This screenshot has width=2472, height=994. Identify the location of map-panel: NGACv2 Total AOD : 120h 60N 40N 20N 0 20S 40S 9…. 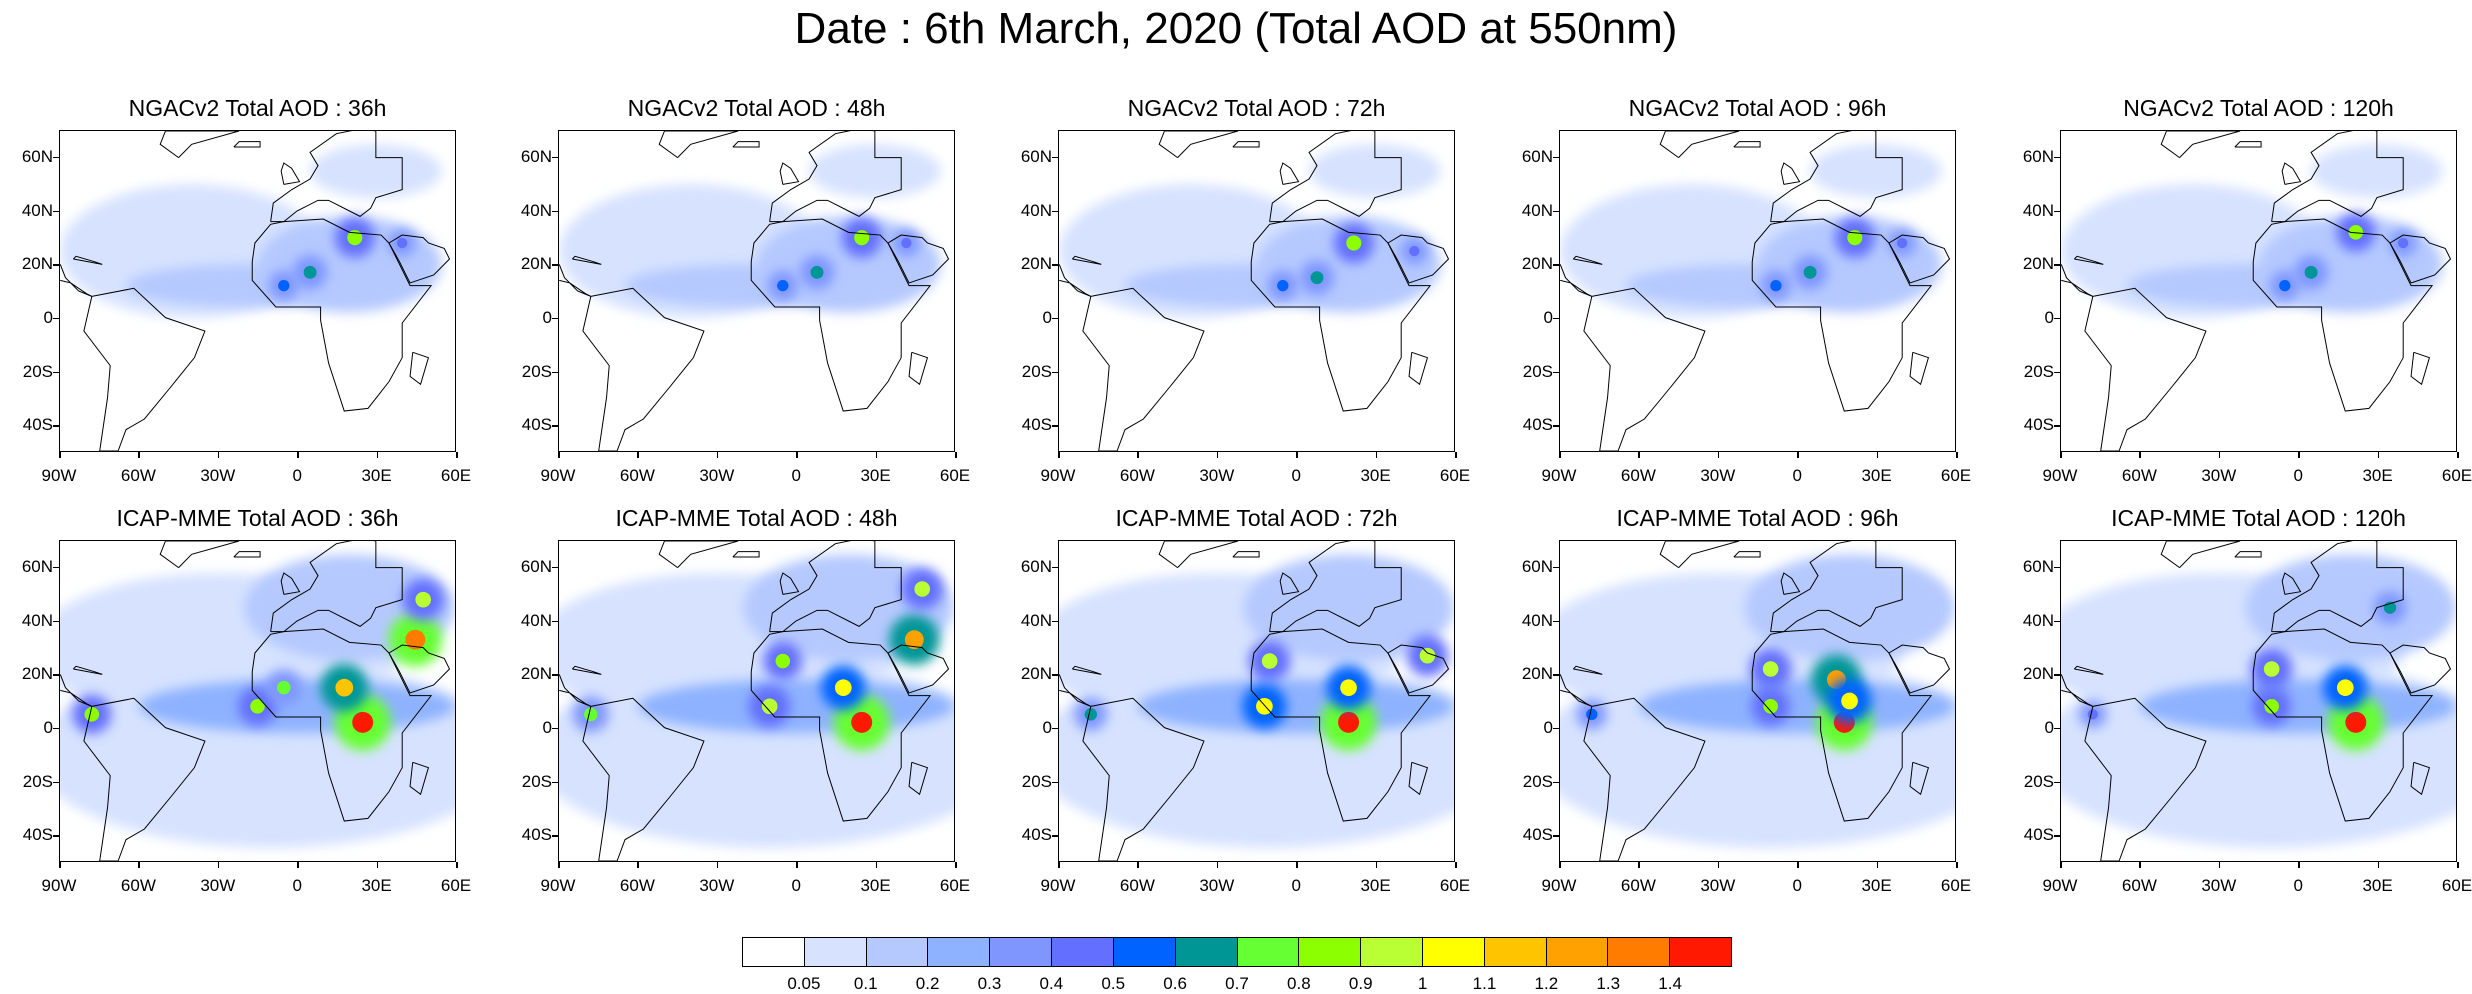
(2247, 290).